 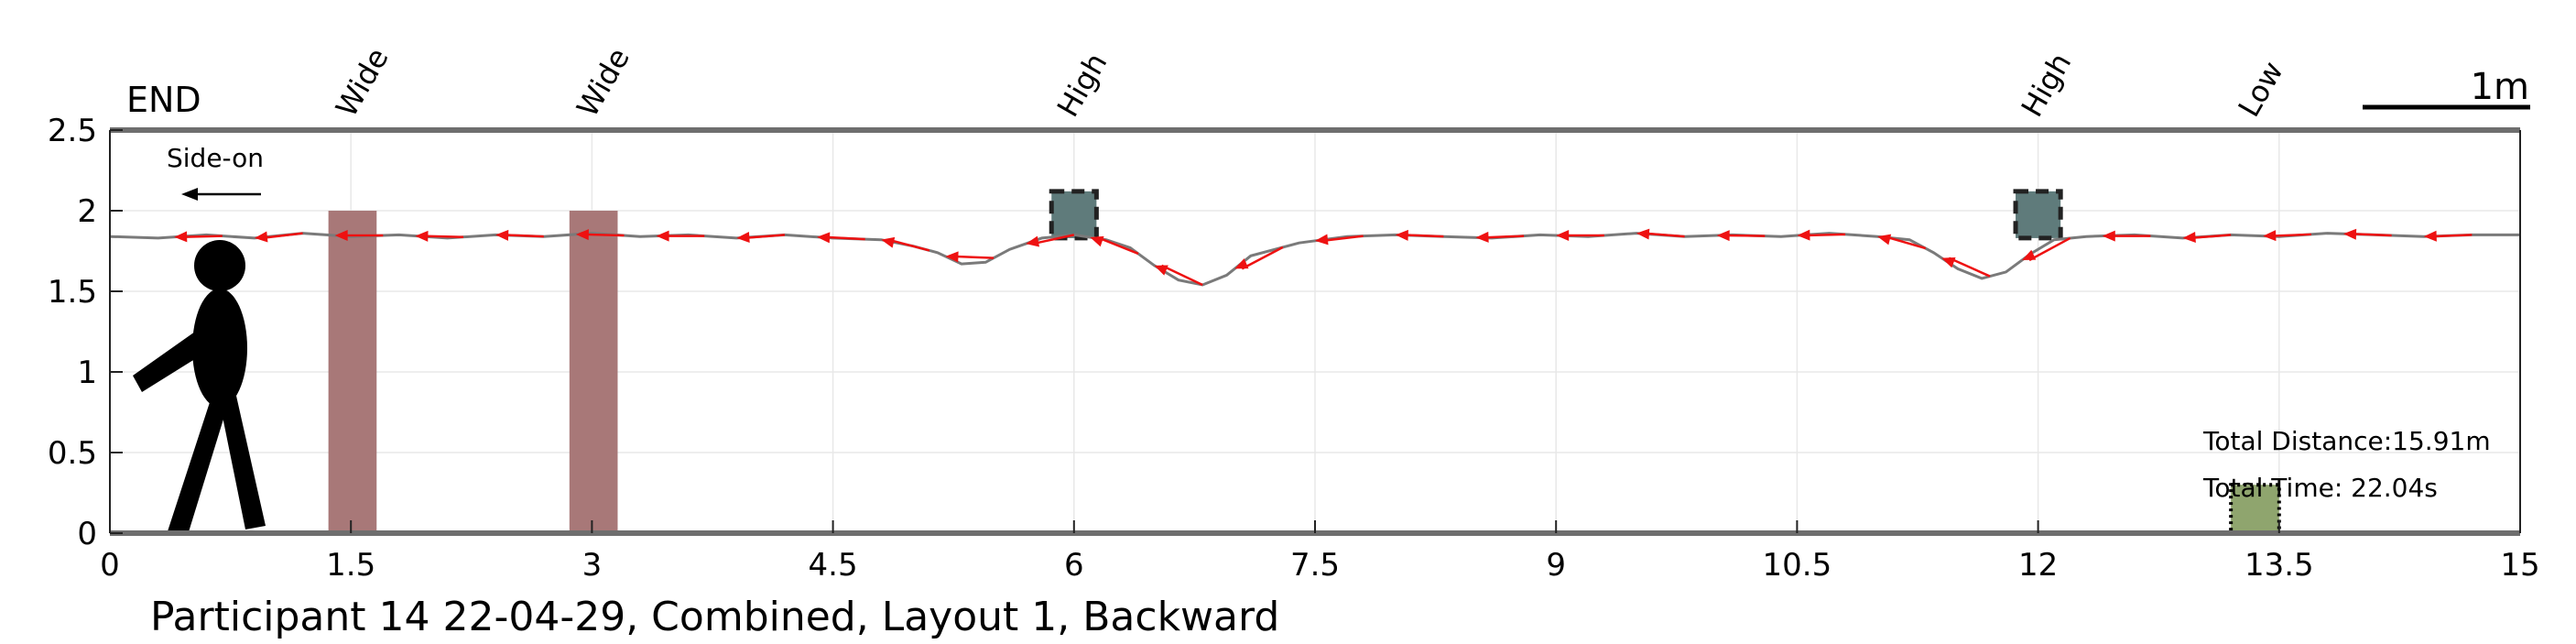 What do you see at coordinates (87, 373) in the screenshot?
I see `y-tick-label: 1` at bounding box center [87, 373].